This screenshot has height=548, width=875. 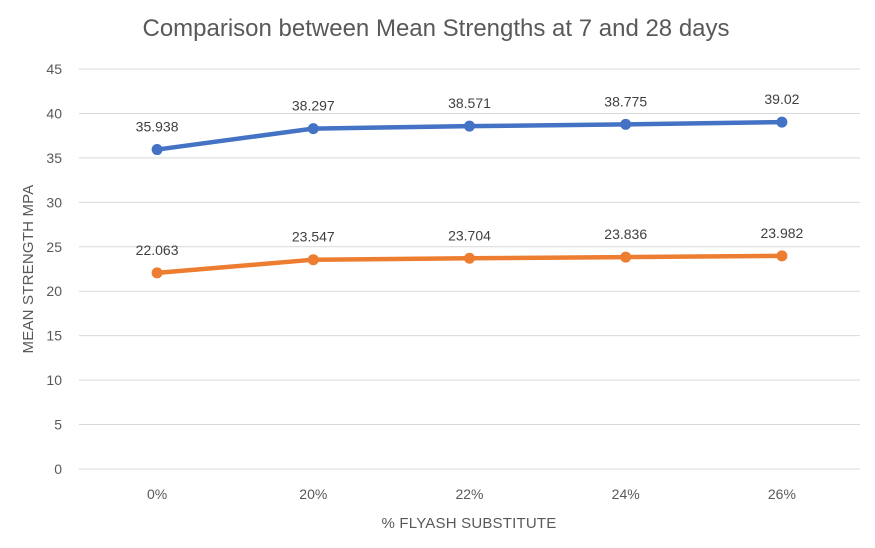 What do you see at coordinates (625, 234) in the screenshot?
I see `data-label: 23.836` at bounding box center [625, 234].